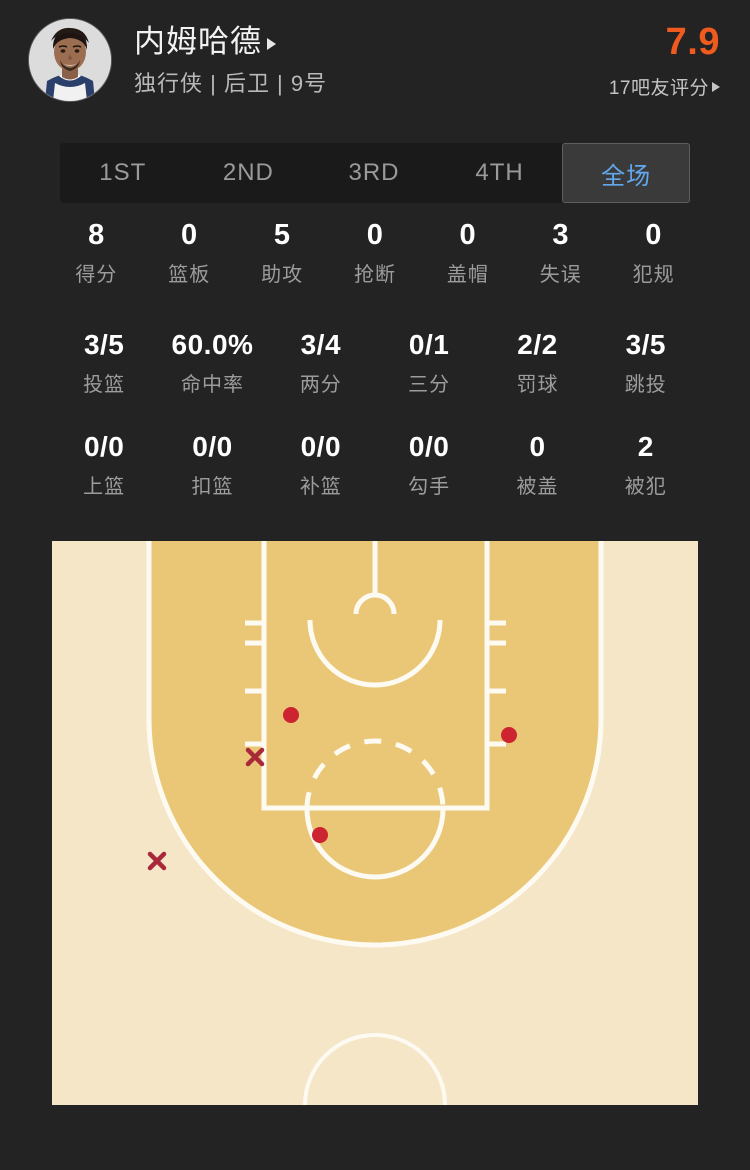 The image size is (750, 1170). What do you see at coordinates (282, 252) in the screenshot?
I see `stat-assists: 5 助攻` at bounding box center [282, 252].